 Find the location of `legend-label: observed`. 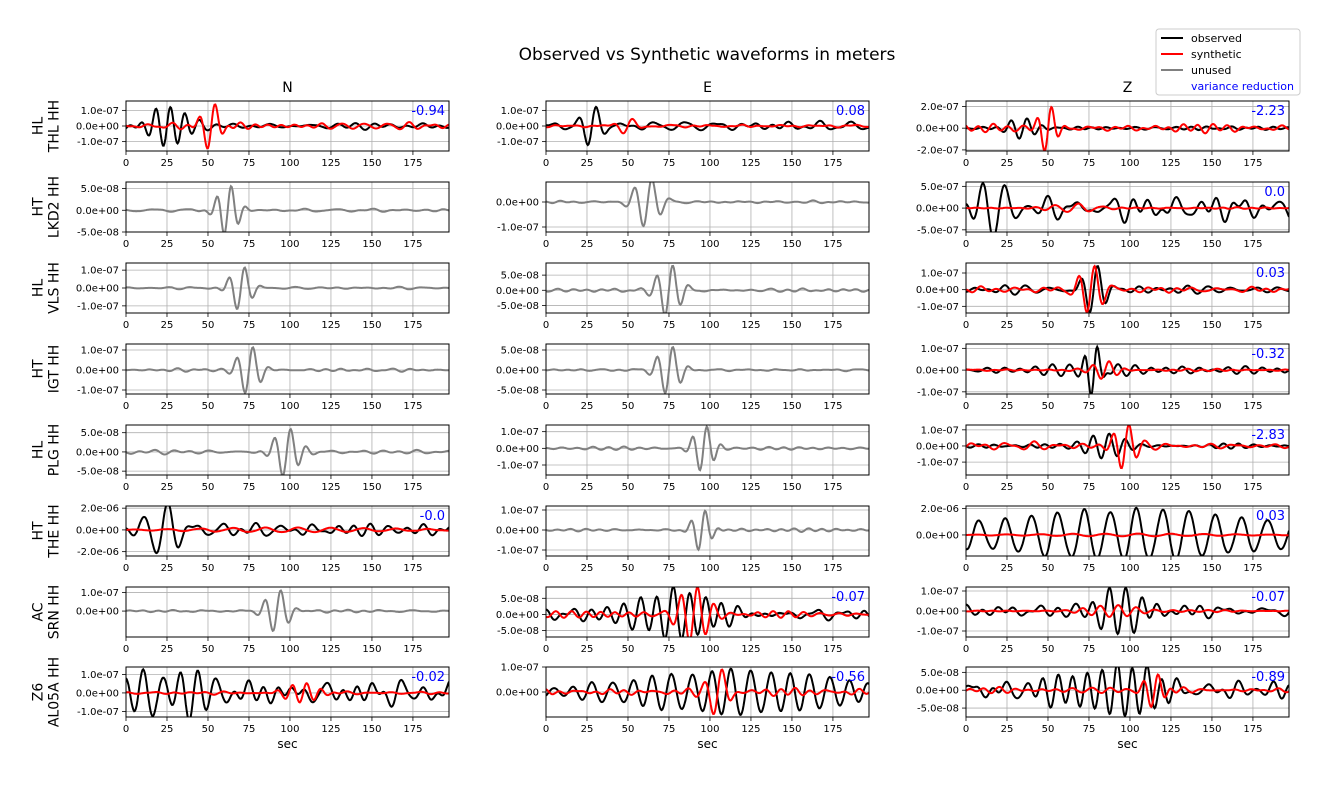

legend-label: observed is located at coordinates (1216, 38).